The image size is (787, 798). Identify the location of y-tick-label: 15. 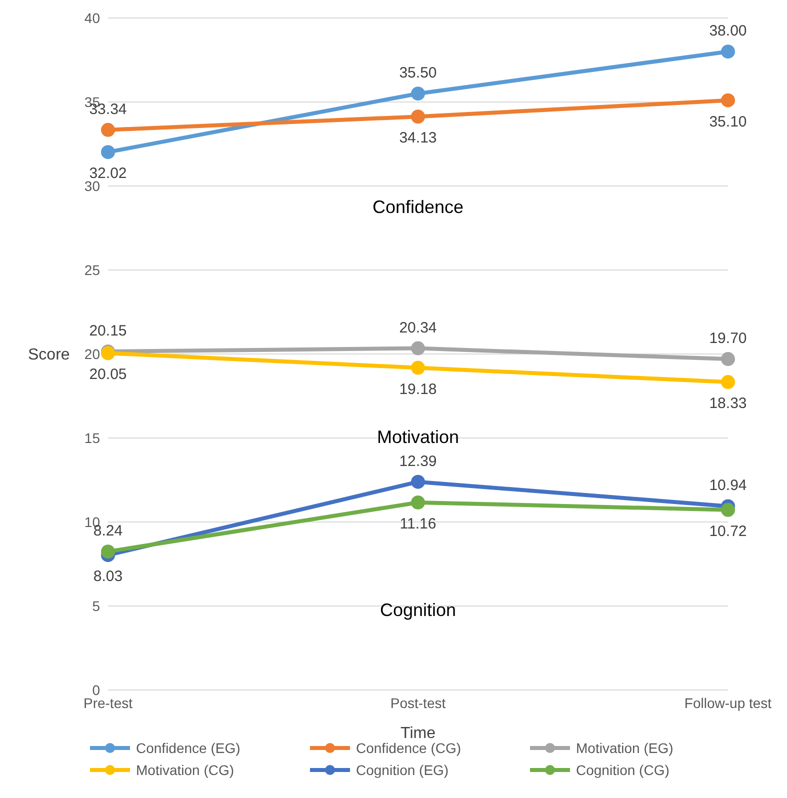
(92, 438).